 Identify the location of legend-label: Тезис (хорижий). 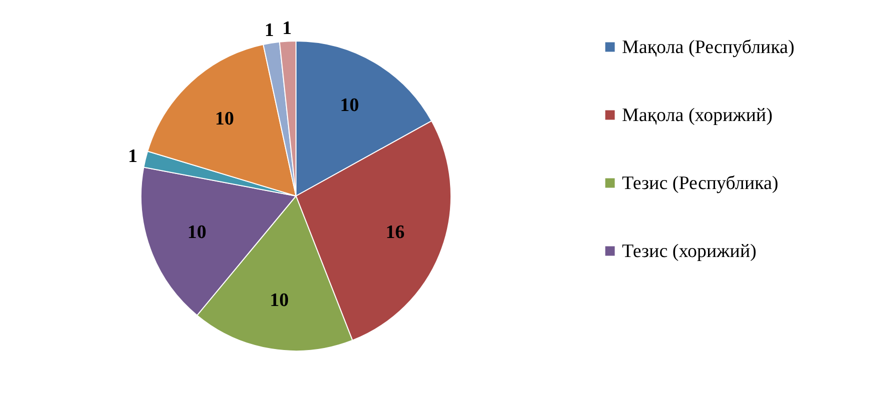
(689, 251).